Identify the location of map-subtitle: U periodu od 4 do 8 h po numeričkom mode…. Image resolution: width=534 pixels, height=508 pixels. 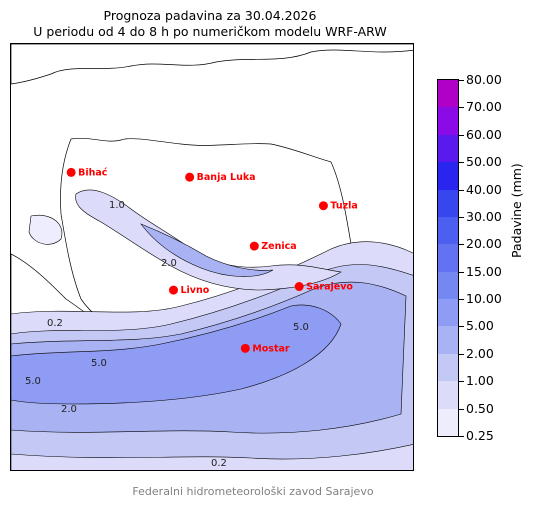
(210, 31).